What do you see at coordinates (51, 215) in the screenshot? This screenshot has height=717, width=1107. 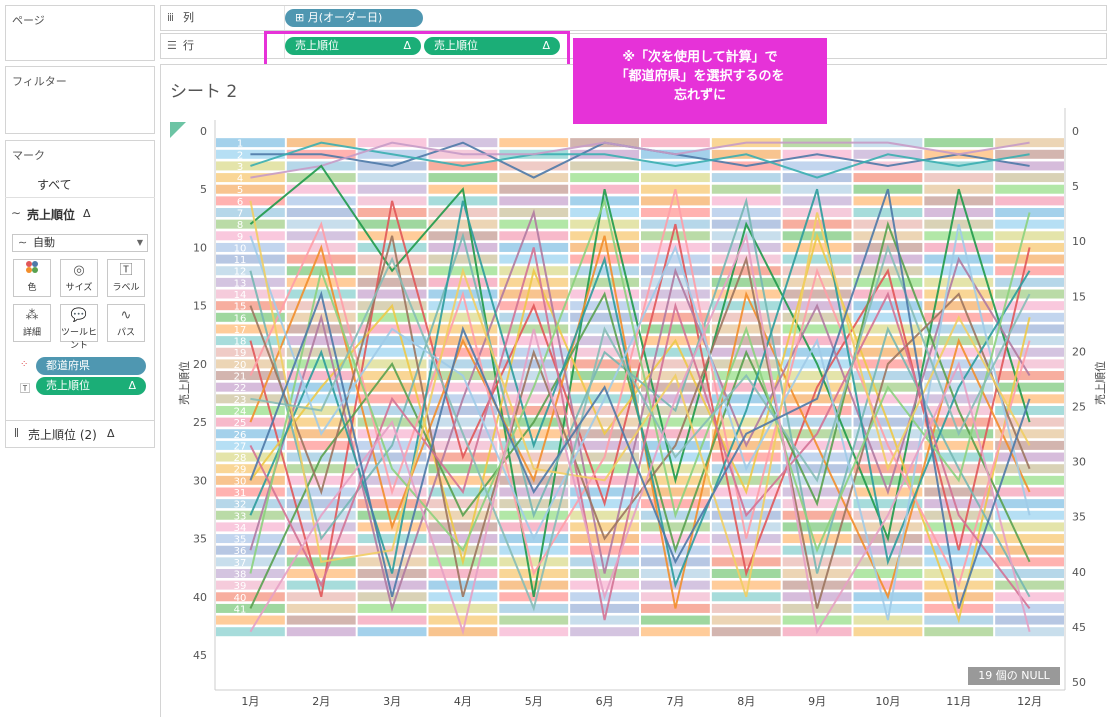 I see `marks-measure-label: 売上順位` at bounding box center [51, 215].